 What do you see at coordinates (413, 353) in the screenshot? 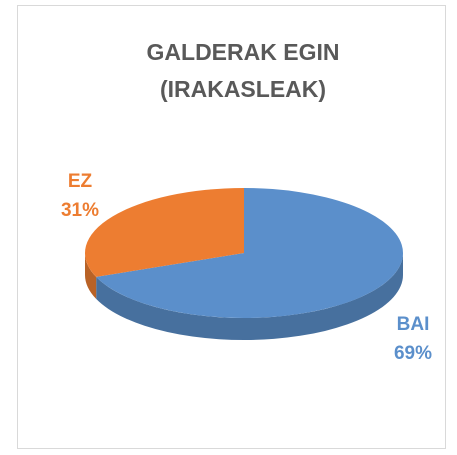
I see `data-label-value: 69%` at bounding box center [413, 353].